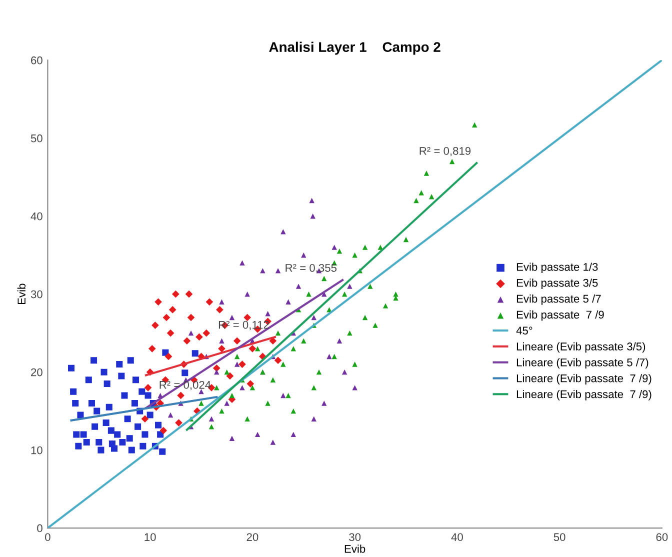  I want to click on chart-title: Analisi Layer 1 Campo 2, so click(354, 48).